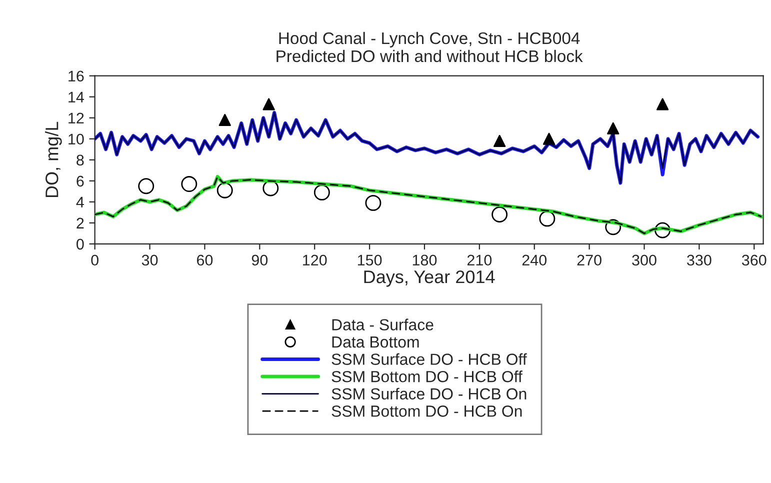 The image size is (771, 483). What do you see at coordinates (427, 376) in the screenshot?
I see `legend-label: SSM Bottom DO - HCB Off` at bounding box center [427, 376].